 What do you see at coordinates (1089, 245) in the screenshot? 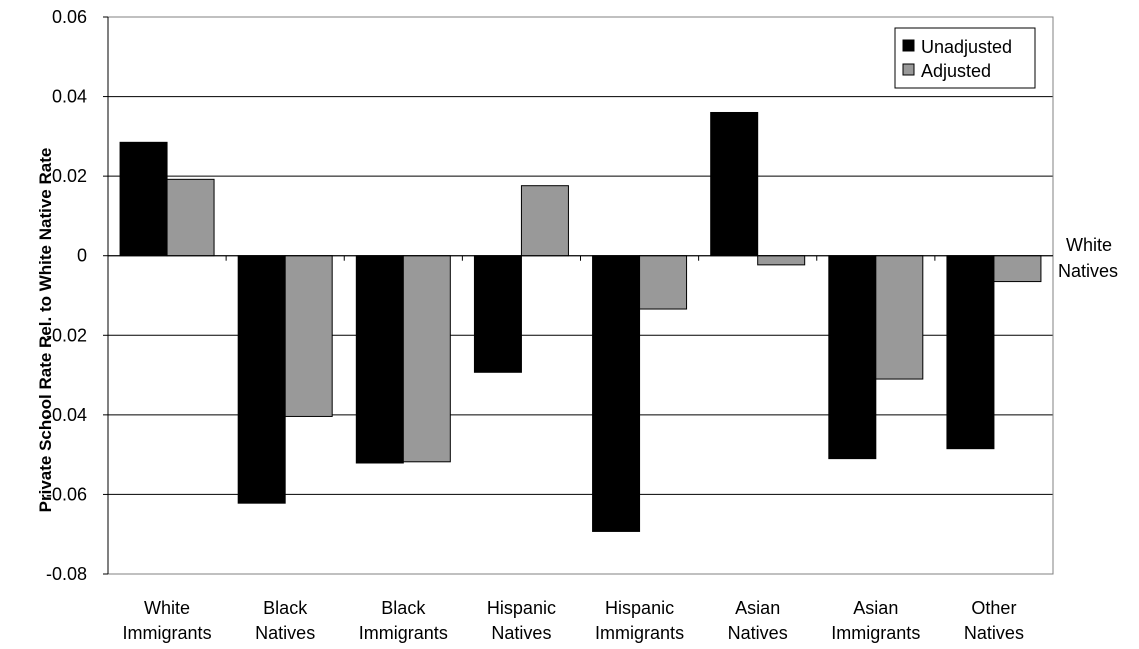
I see `annotation-line-1: White` at bounding box center [1089, 245].